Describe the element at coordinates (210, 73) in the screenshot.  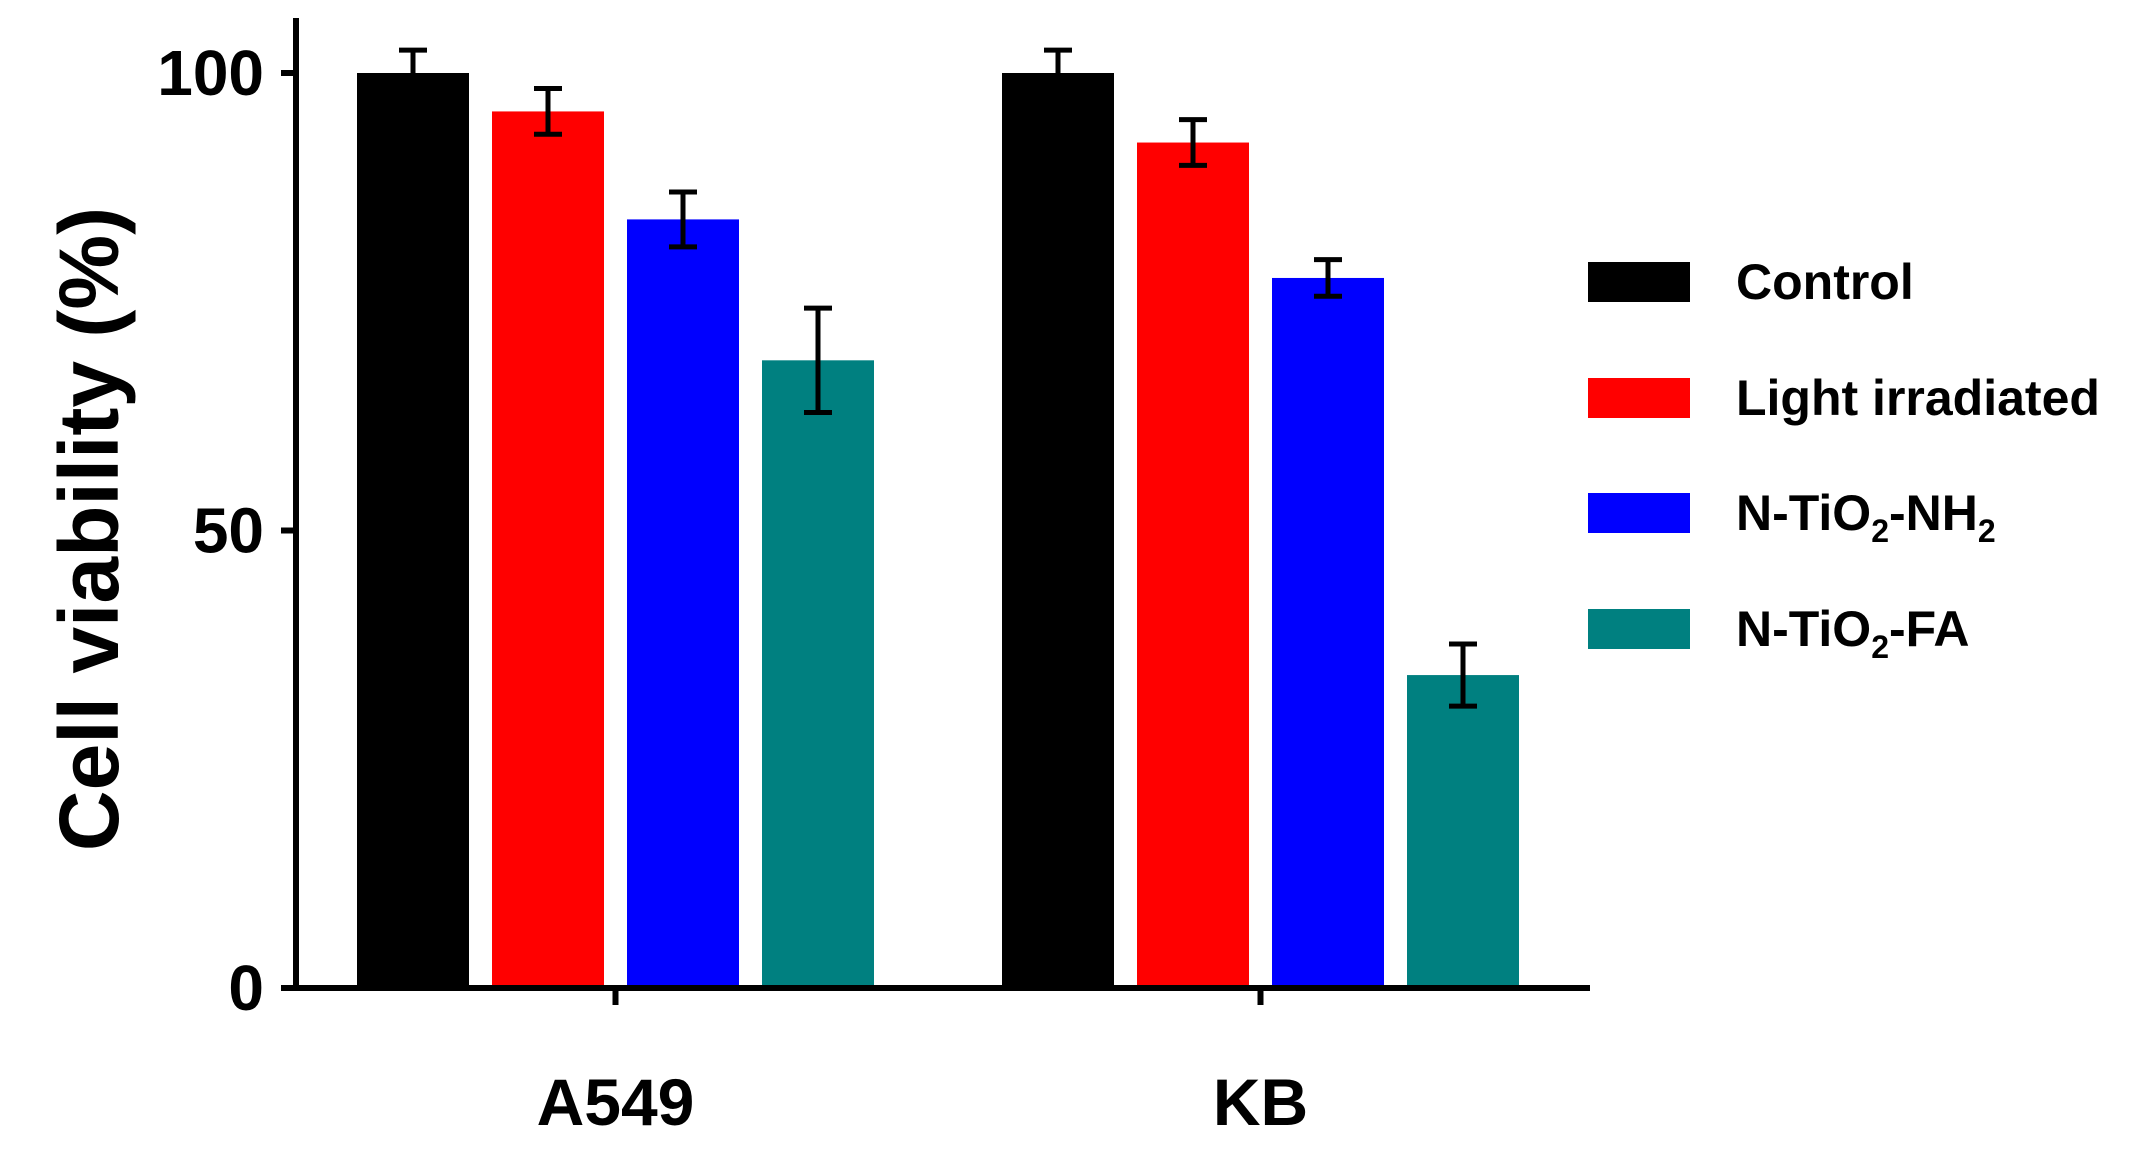
I see `y-tick-label-100: 100` at that location.